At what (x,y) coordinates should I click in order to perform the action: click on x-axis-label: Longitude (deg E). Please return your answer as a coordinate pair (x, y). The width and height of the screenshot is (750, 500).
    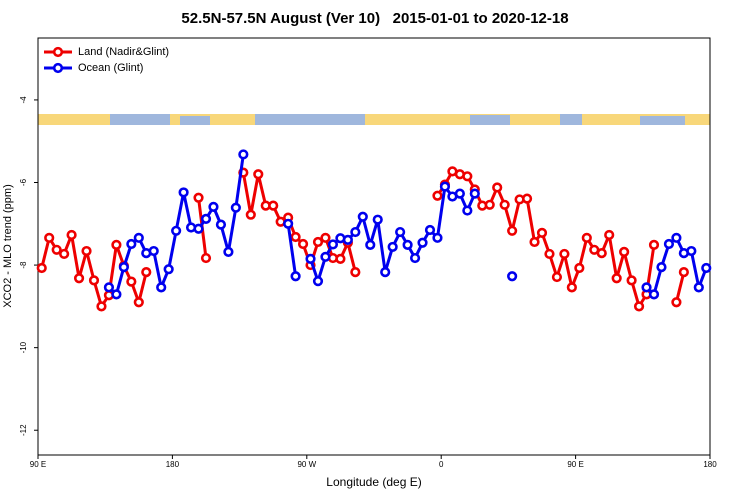
    Looking at the image, I should click on (373, 482).